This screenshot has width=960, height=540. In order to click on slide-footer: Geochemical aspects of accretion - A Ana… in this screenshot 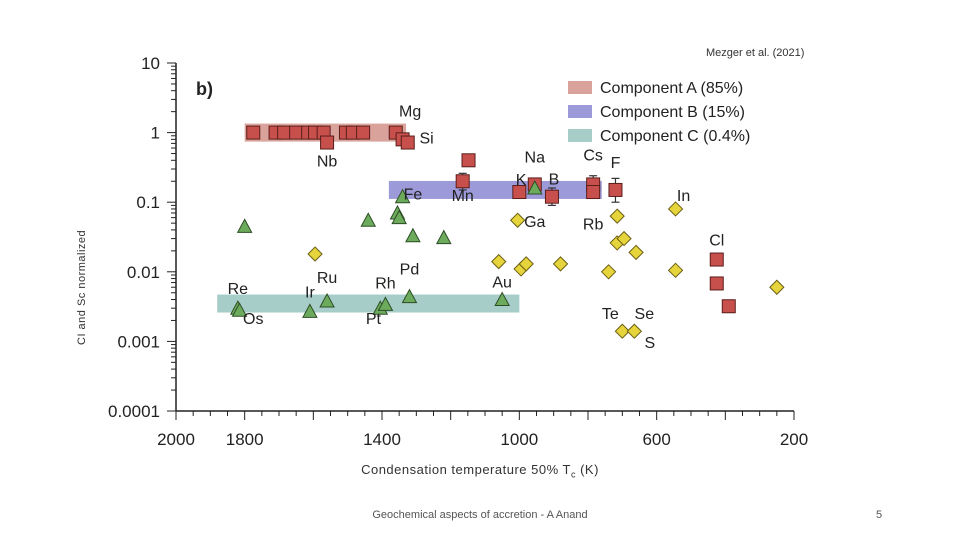, I will do `click(480, 515)`.